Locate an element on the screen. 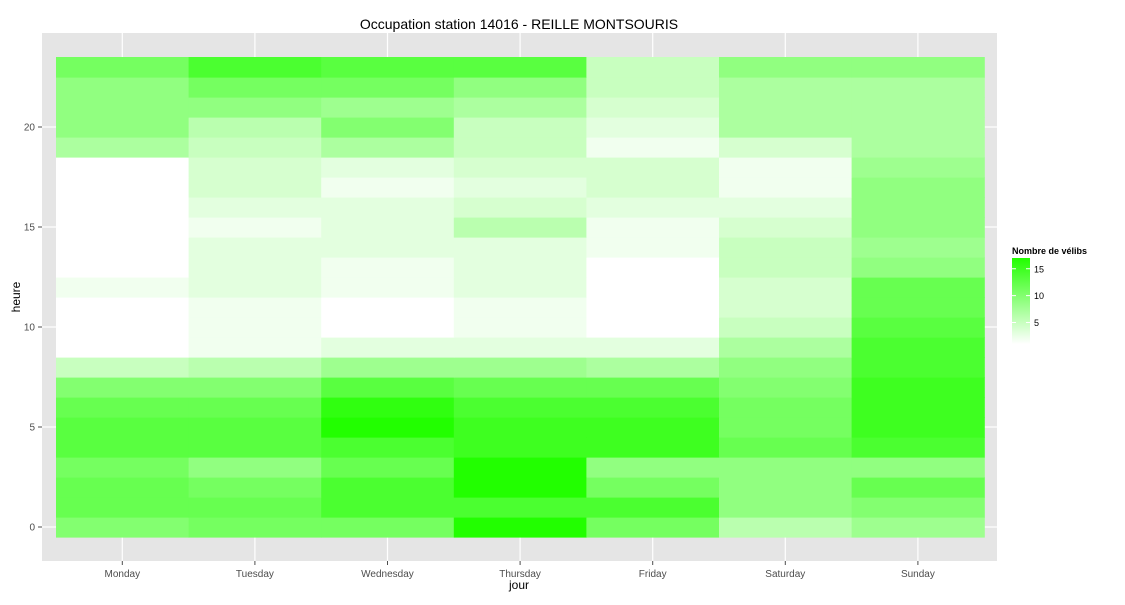  y-tick-label: 10 is located at coordinates (30, 328).